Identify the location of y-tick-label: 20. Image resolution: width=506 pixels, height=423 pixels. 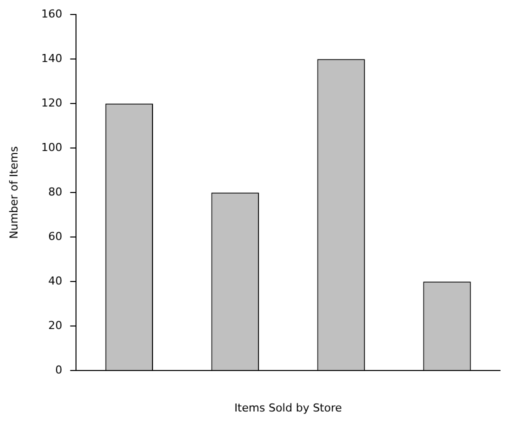
(55, 325).